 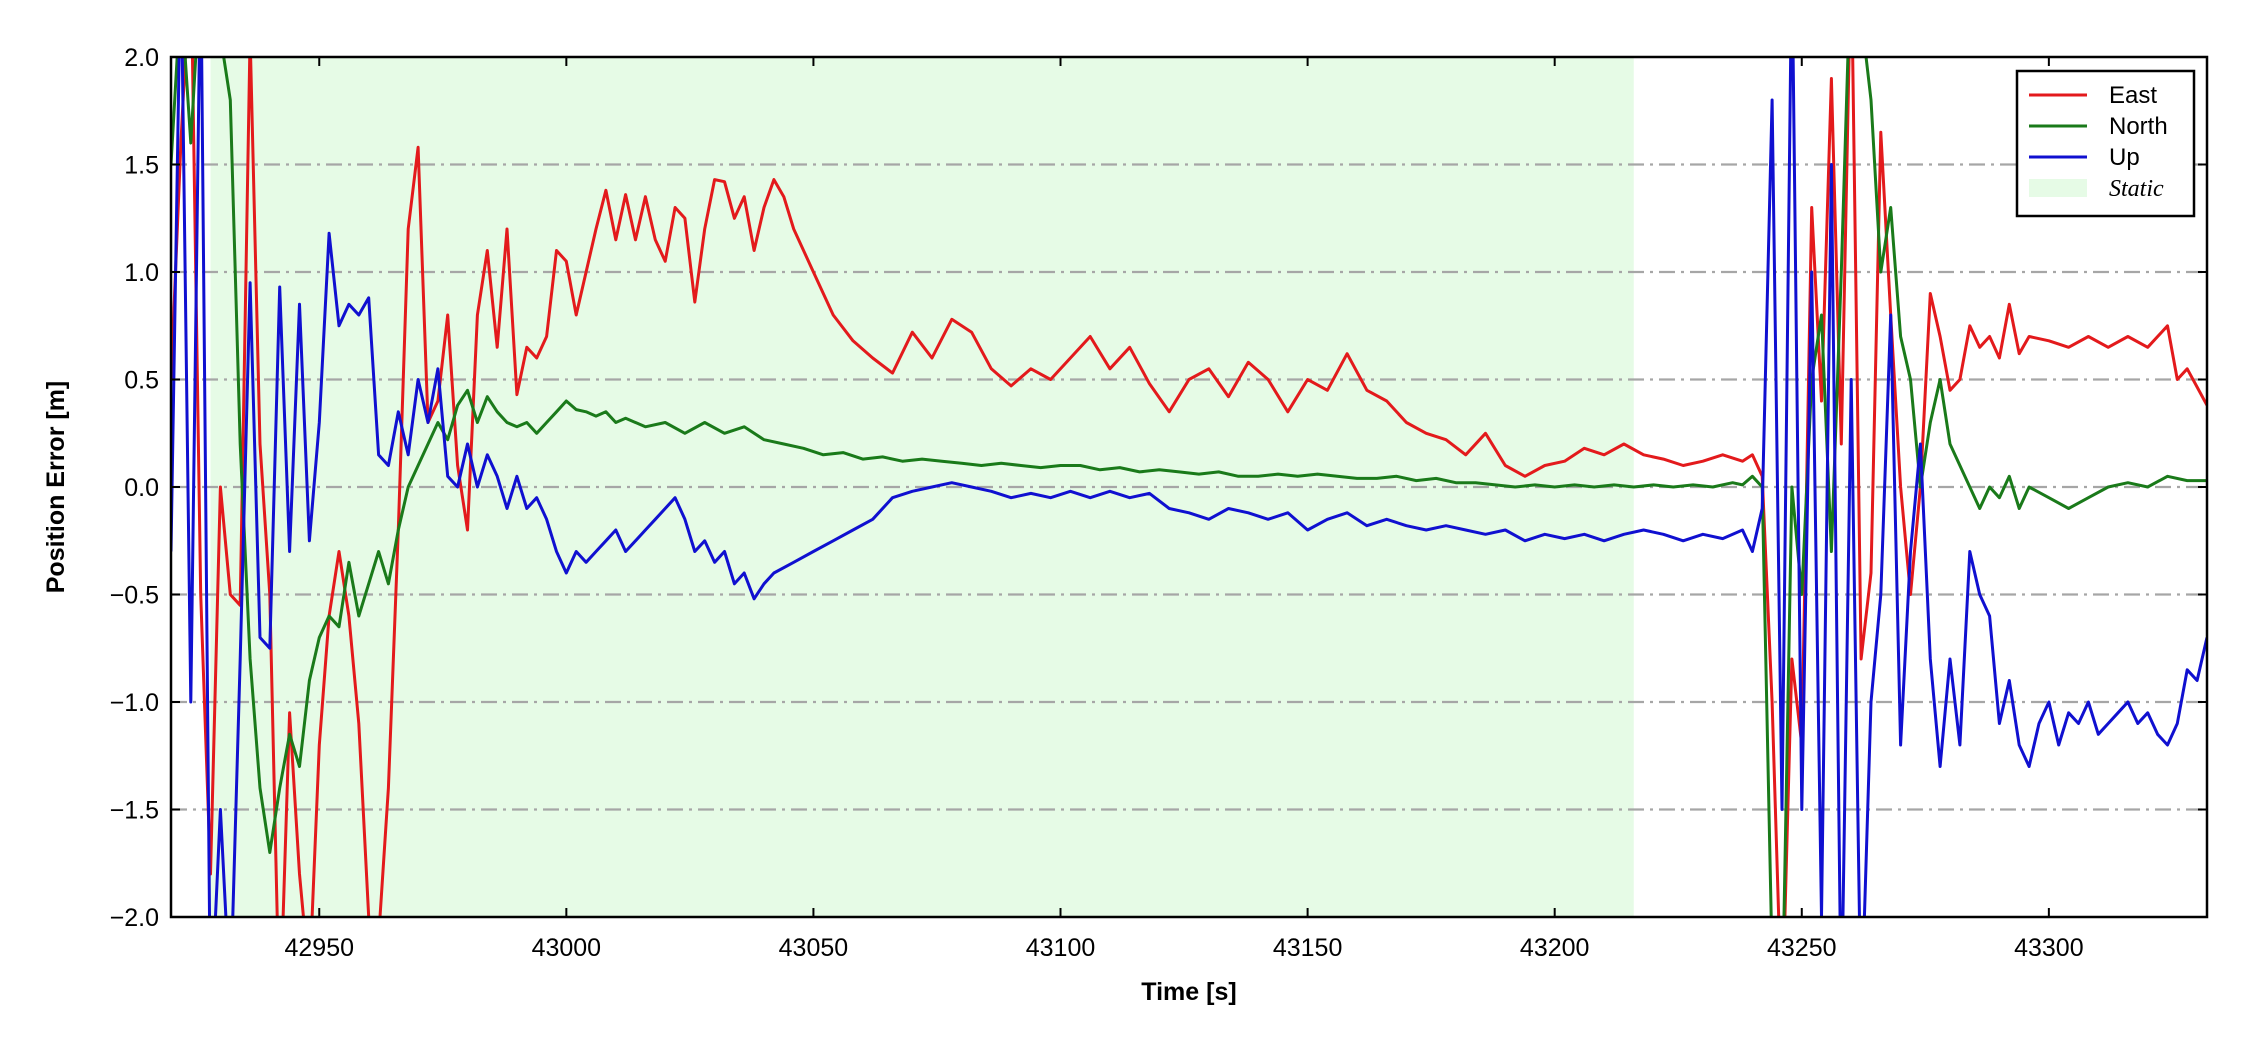 What do you see at coordinates (141, 488) in the screenshot?
I see `y-tick-label: 0.0` at bounding box center [141, 488].